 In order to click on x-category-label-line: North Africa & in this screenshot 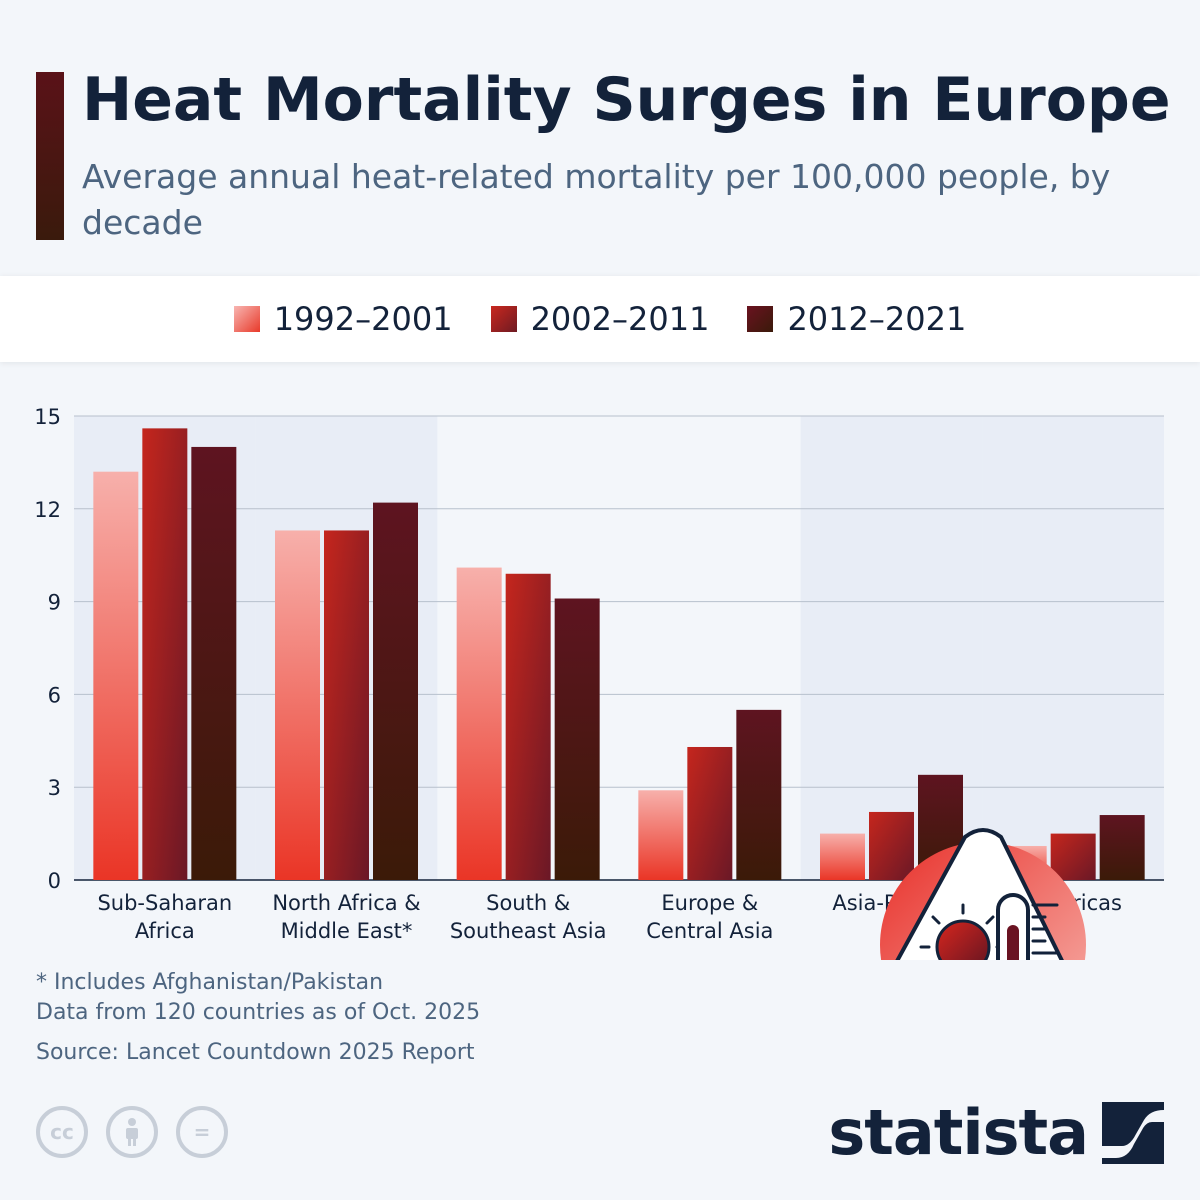, I will do `click(346, 903)`.